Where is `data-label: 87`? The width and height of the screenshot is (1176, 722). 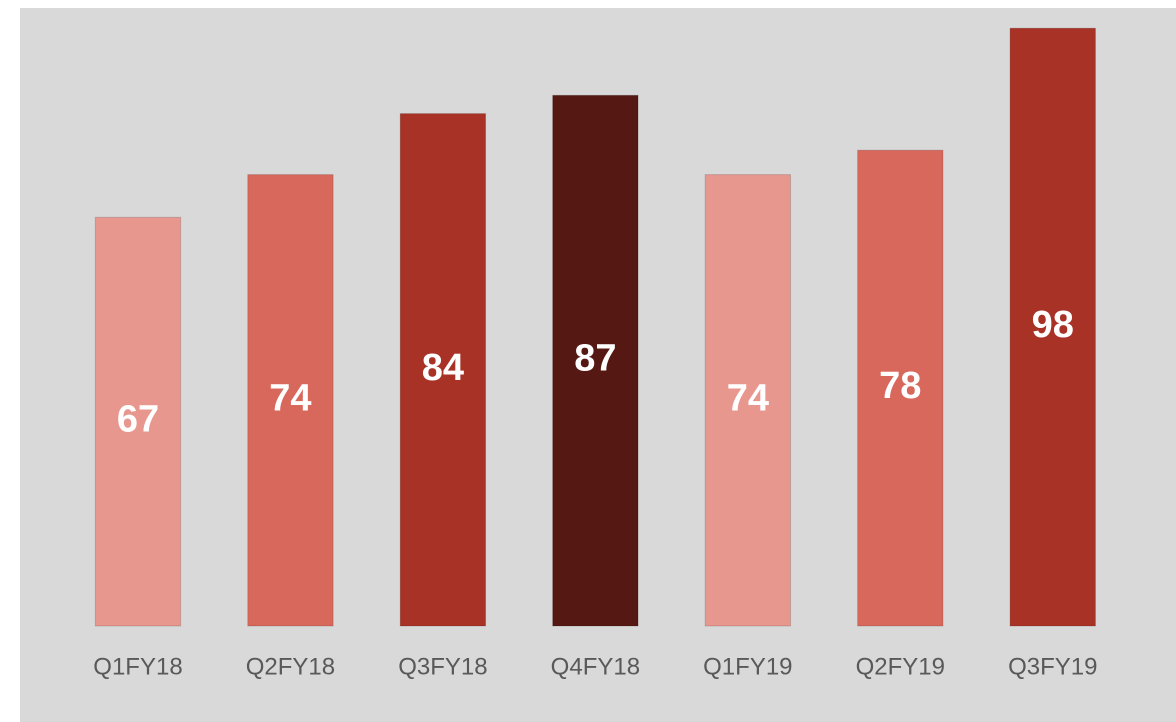
data-label: 87 is located at coordinates (595, 359).